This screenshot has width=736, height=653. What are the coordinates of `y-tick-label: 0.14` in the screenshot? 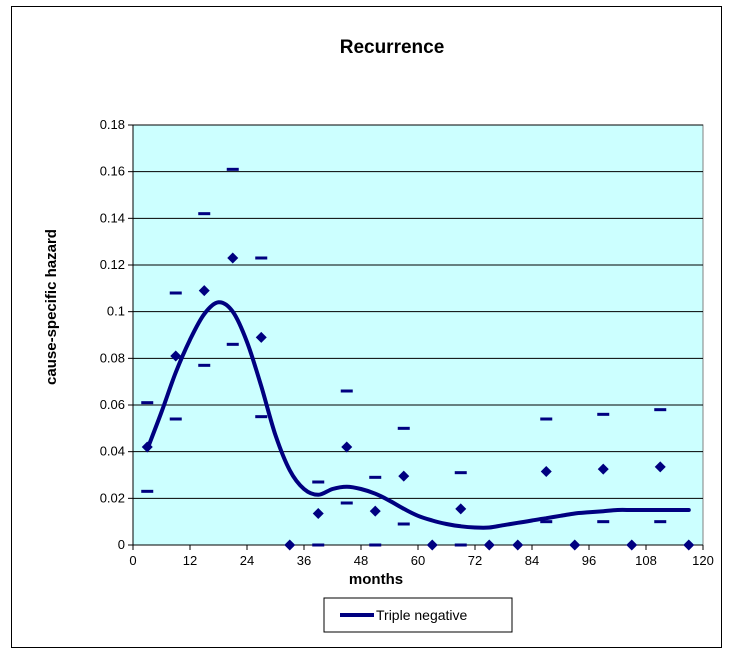 It's located at (112, 217).